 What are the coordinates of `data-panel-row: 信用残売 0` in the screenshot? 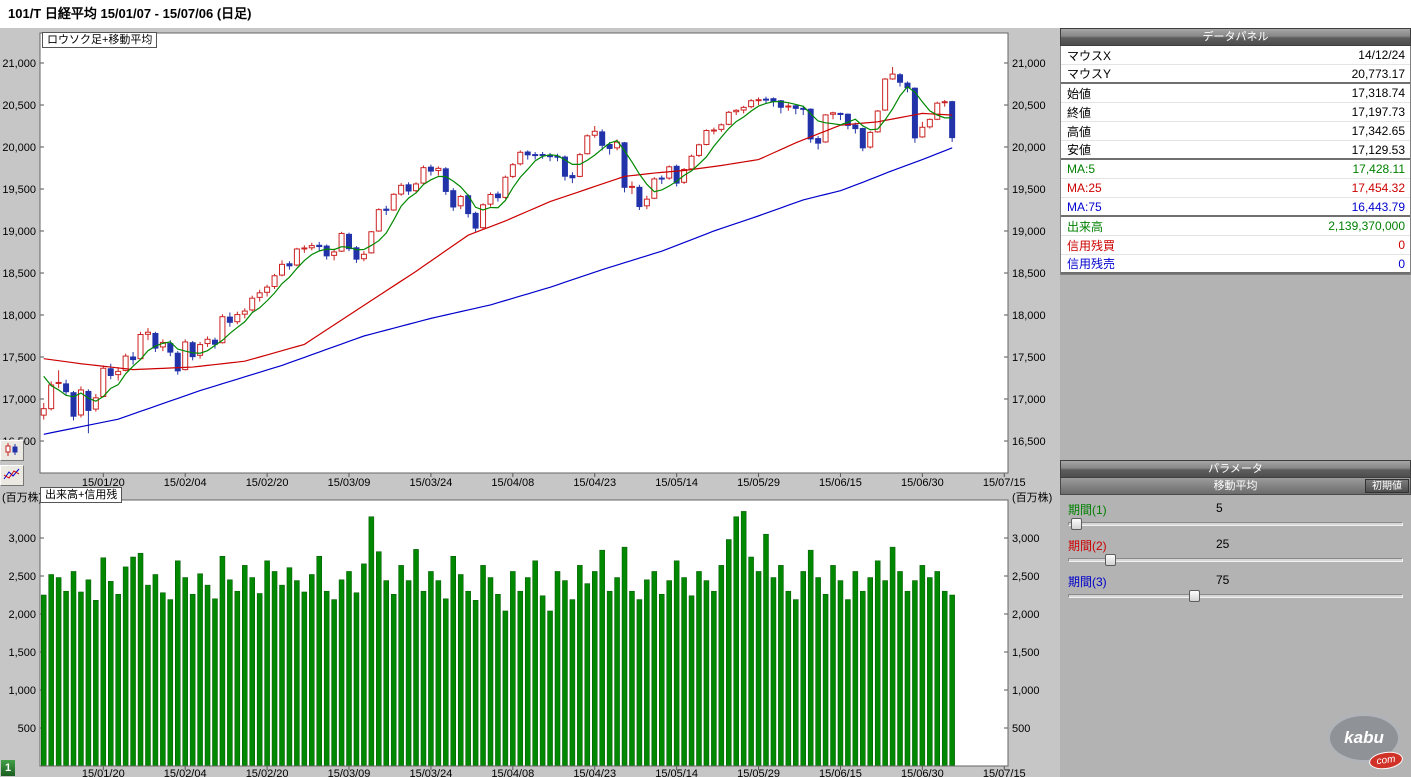 It's located at (1235, 264).